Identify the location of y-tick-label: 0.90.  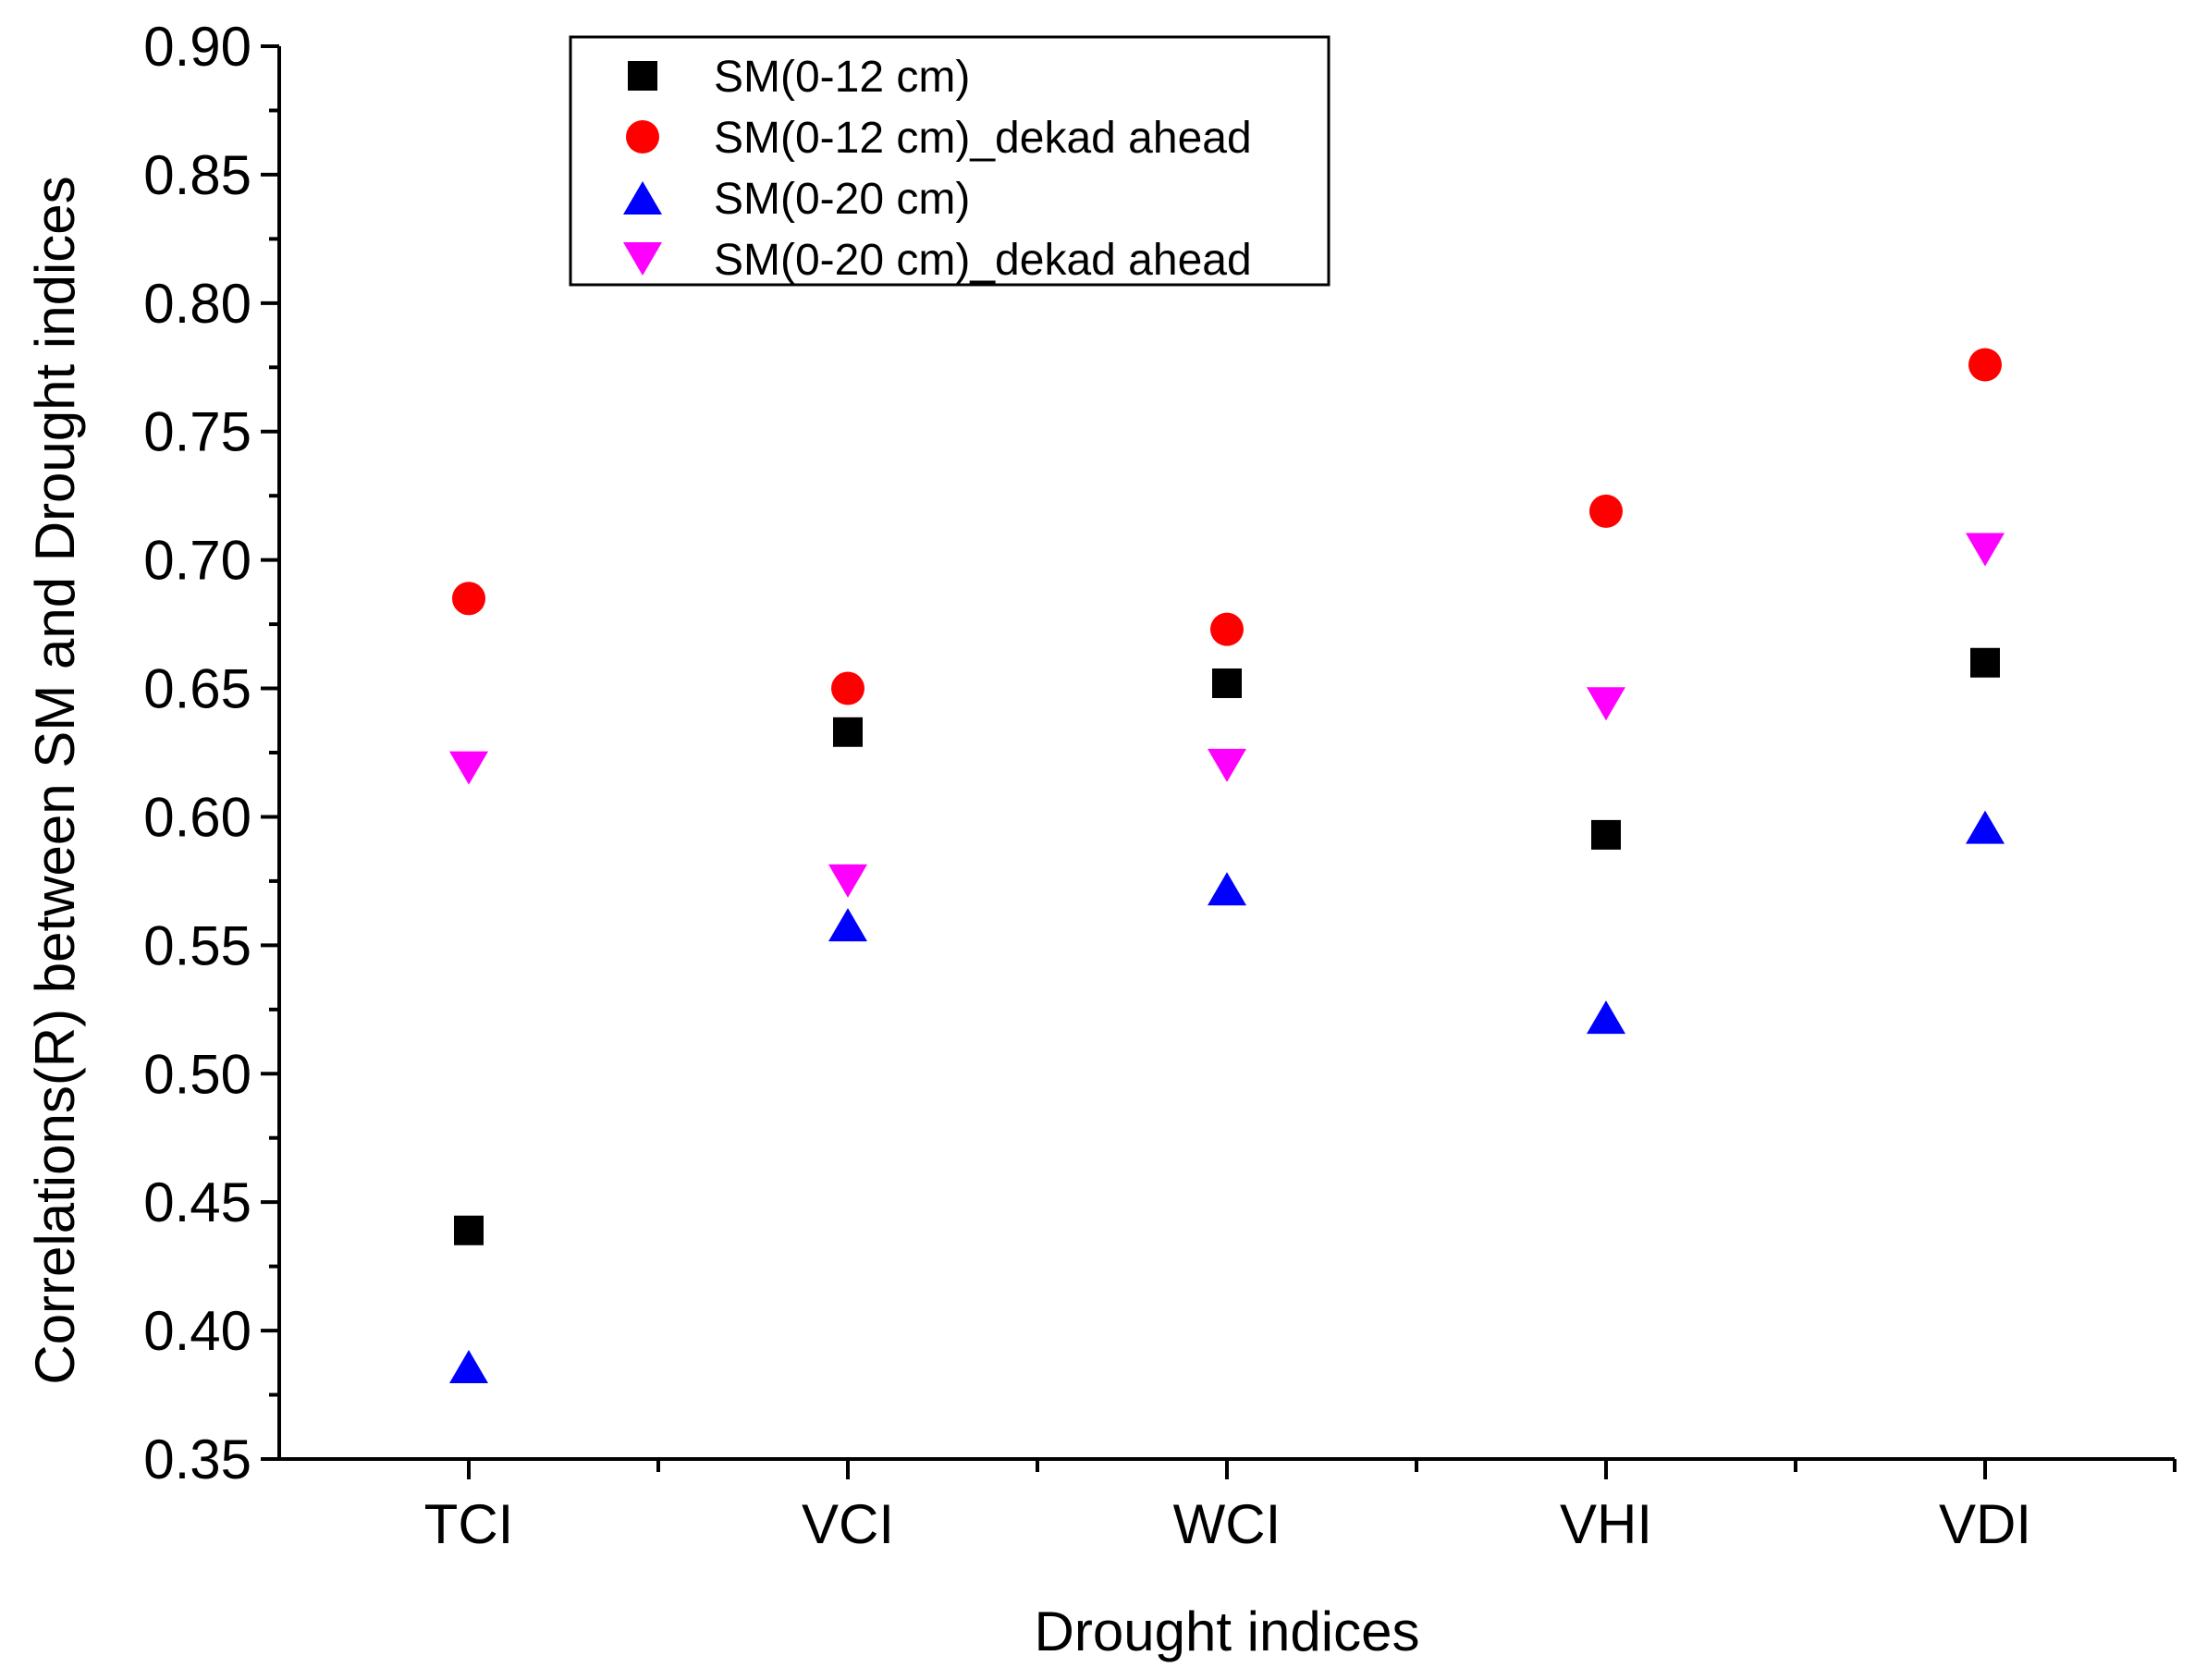
(197, 47).